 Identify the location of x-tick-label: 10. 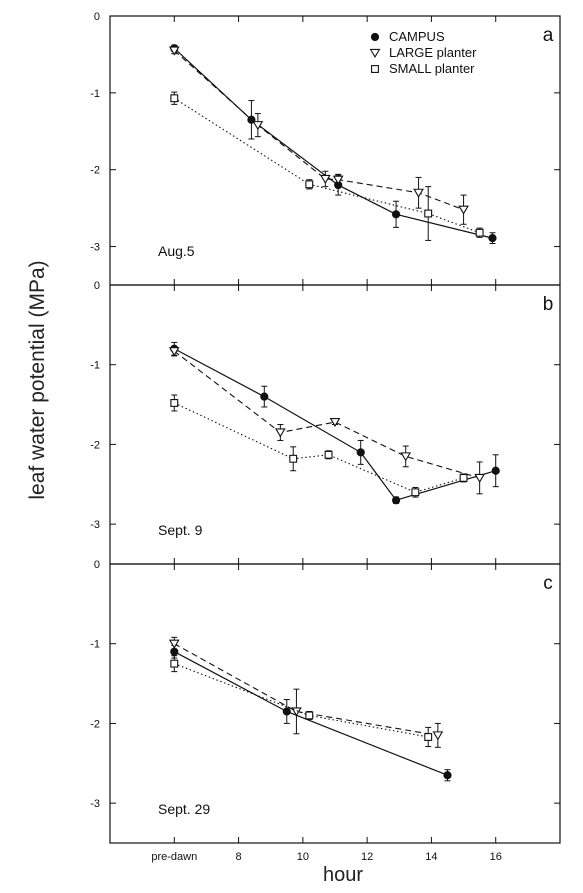
(303, 857).